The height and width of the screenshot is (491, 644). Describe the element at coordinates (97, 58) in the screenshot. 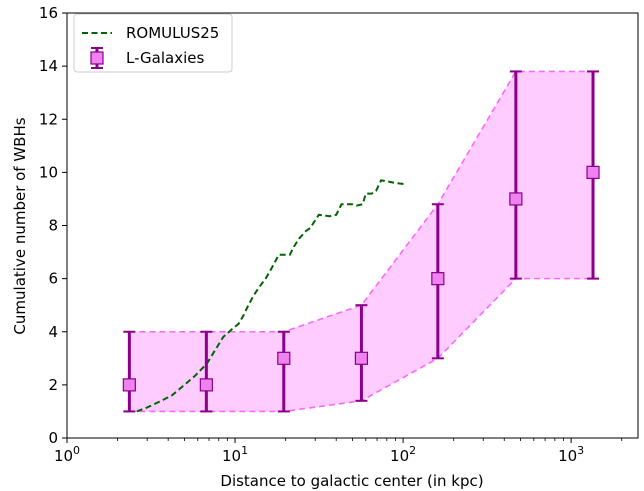

I see `legend-lgalaxies-marker` at that location.